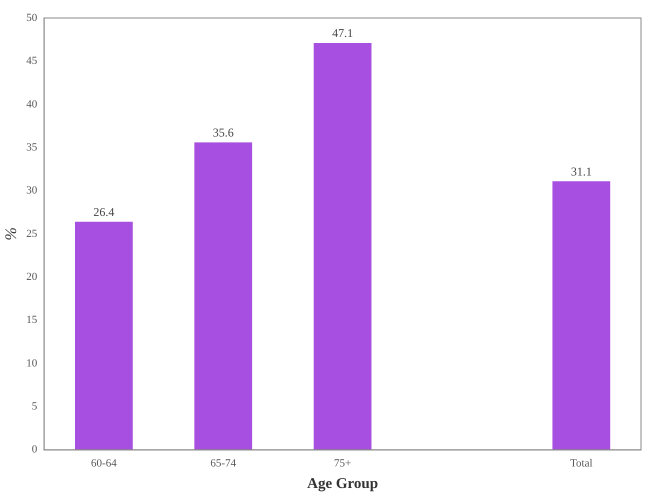 The height and width of the screenshot is (495, 647). What do you see at coordinates (32, 147) in the screenshot?
I see `y-tick-label: 35` at bounding box center [32, 147].